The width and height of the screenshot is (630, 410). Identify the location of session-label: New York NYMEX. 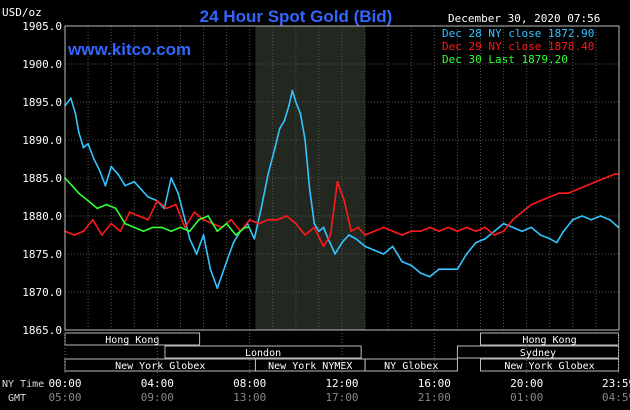
(310, 366).